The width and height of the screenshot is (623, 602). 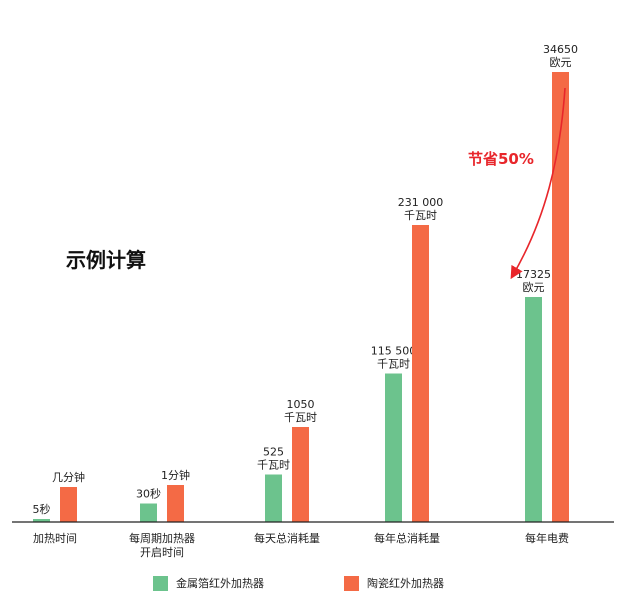 I want to click on bar-s0-c2, so click(x=273, y=498).